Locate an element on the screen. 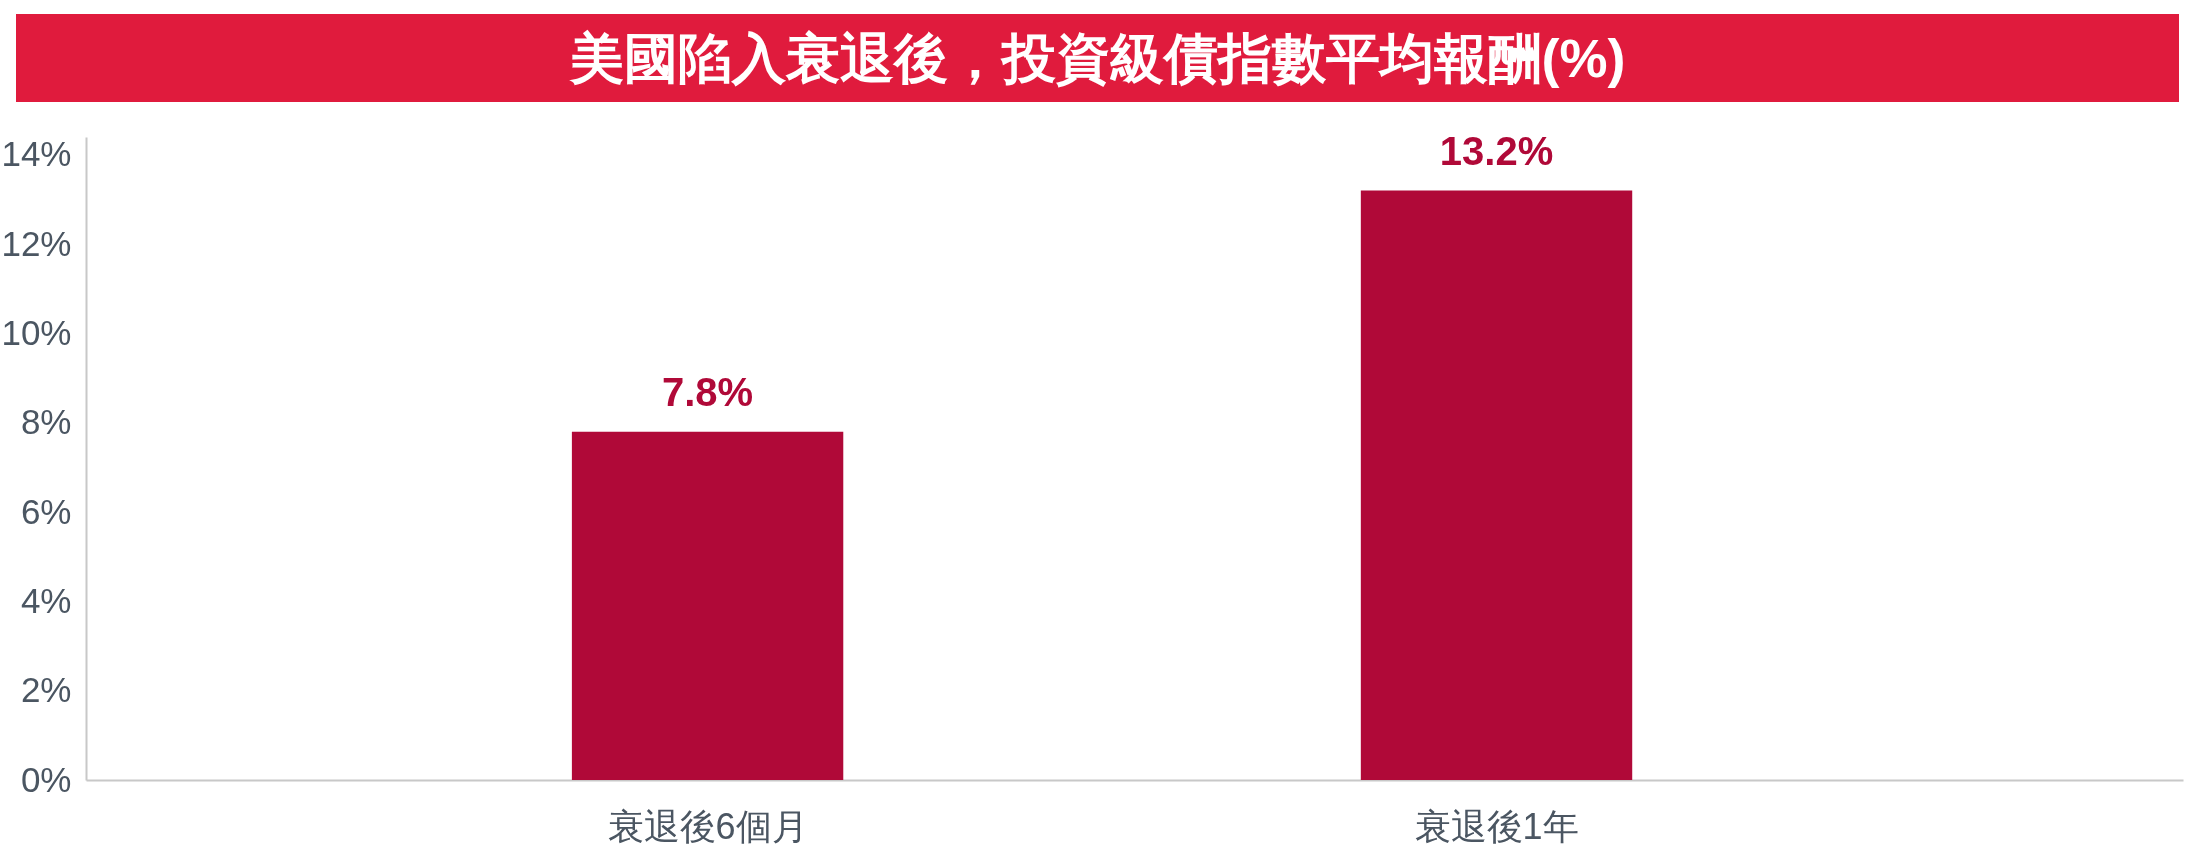 This screenshot has height=850, width=2206. x-tick-label: 衰退後1年 is located at coordinates (1496, 826).